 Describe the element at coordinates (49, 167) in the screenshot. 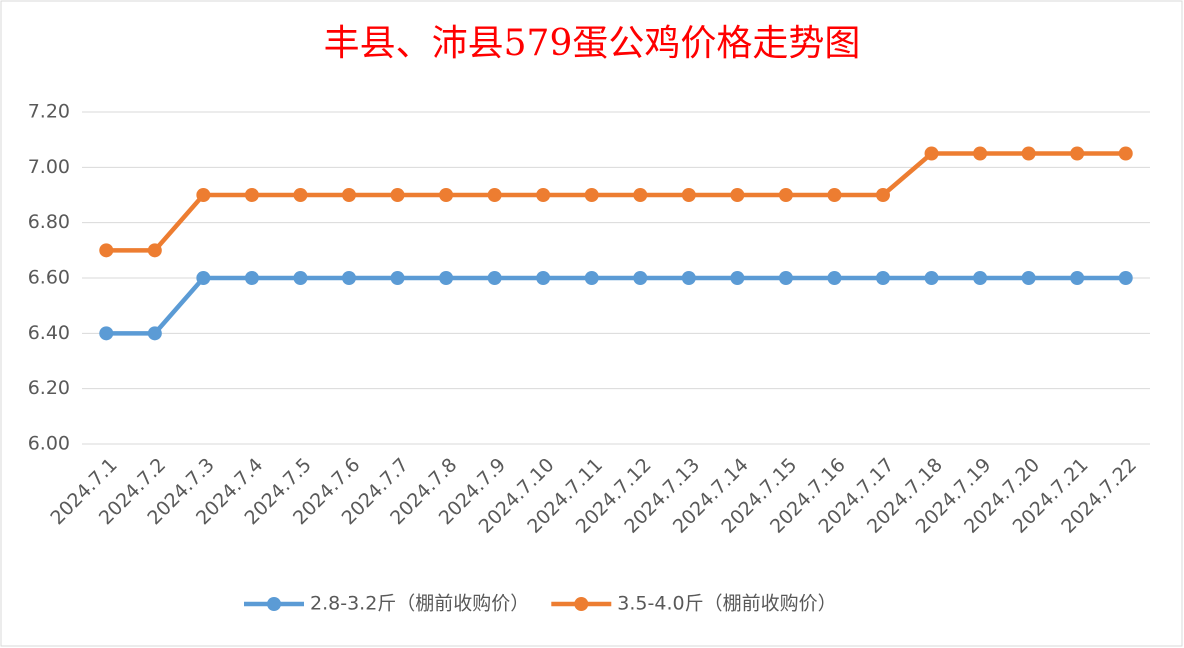

I see `y-tick-label: 7.00` at that location.